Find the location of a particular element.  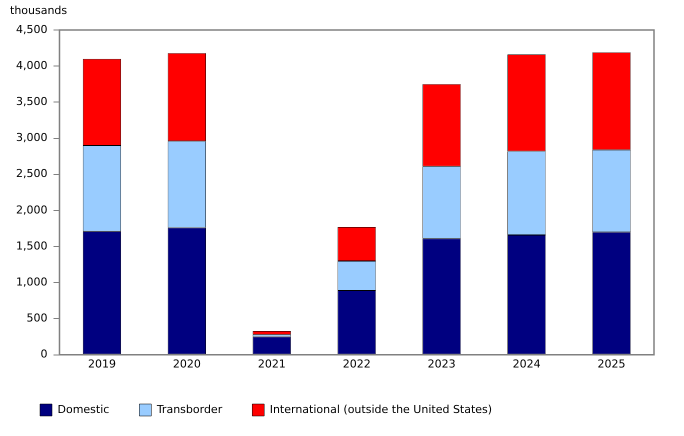

legend-label: Transborder is located at coordinates (189, 409).